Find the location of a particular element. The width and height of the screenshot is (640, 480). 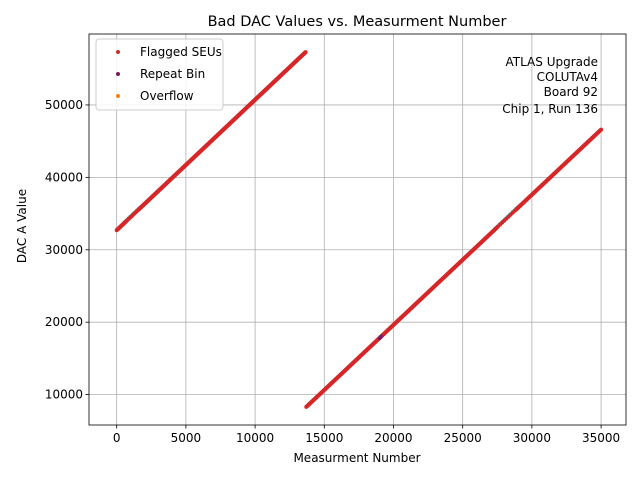

legend-box is located at coordinates (159, 74).